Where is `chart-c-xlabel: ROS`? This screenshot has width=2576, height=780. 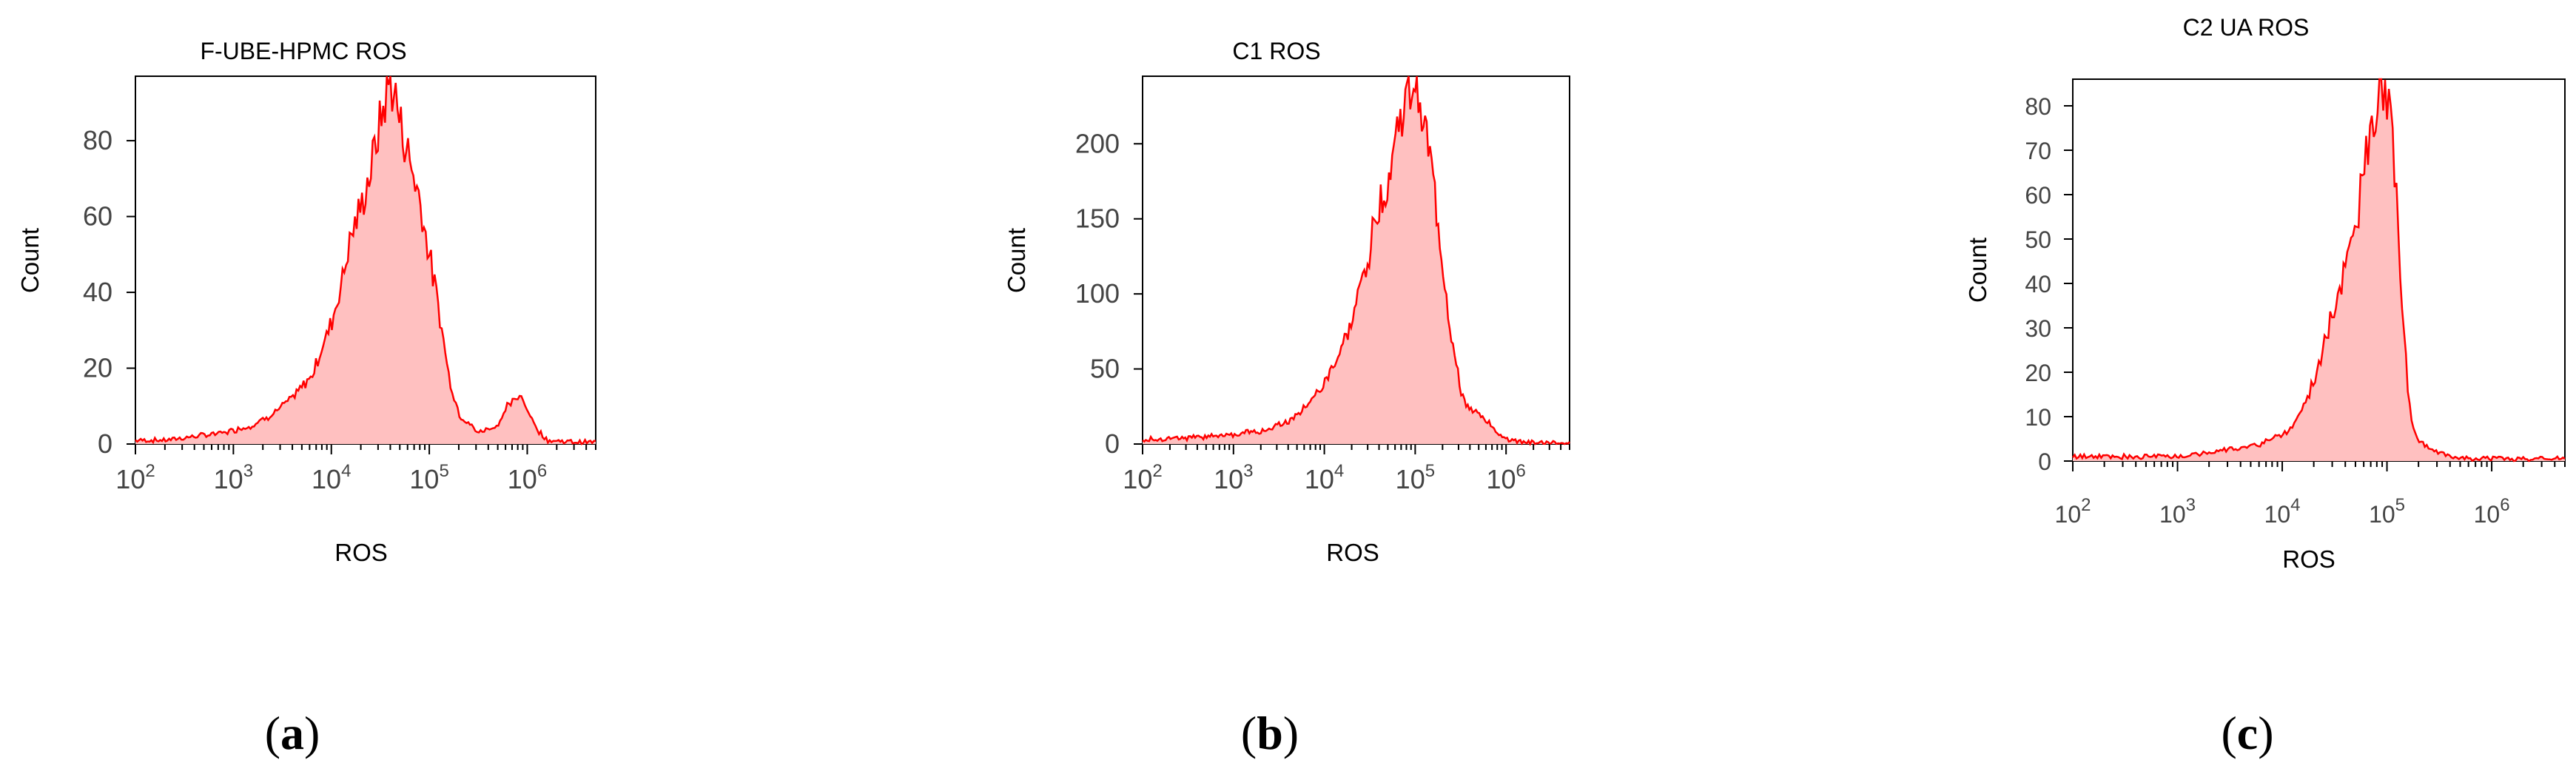 chart-c-xlabel: ROS is located at coordinates (2308, 559).